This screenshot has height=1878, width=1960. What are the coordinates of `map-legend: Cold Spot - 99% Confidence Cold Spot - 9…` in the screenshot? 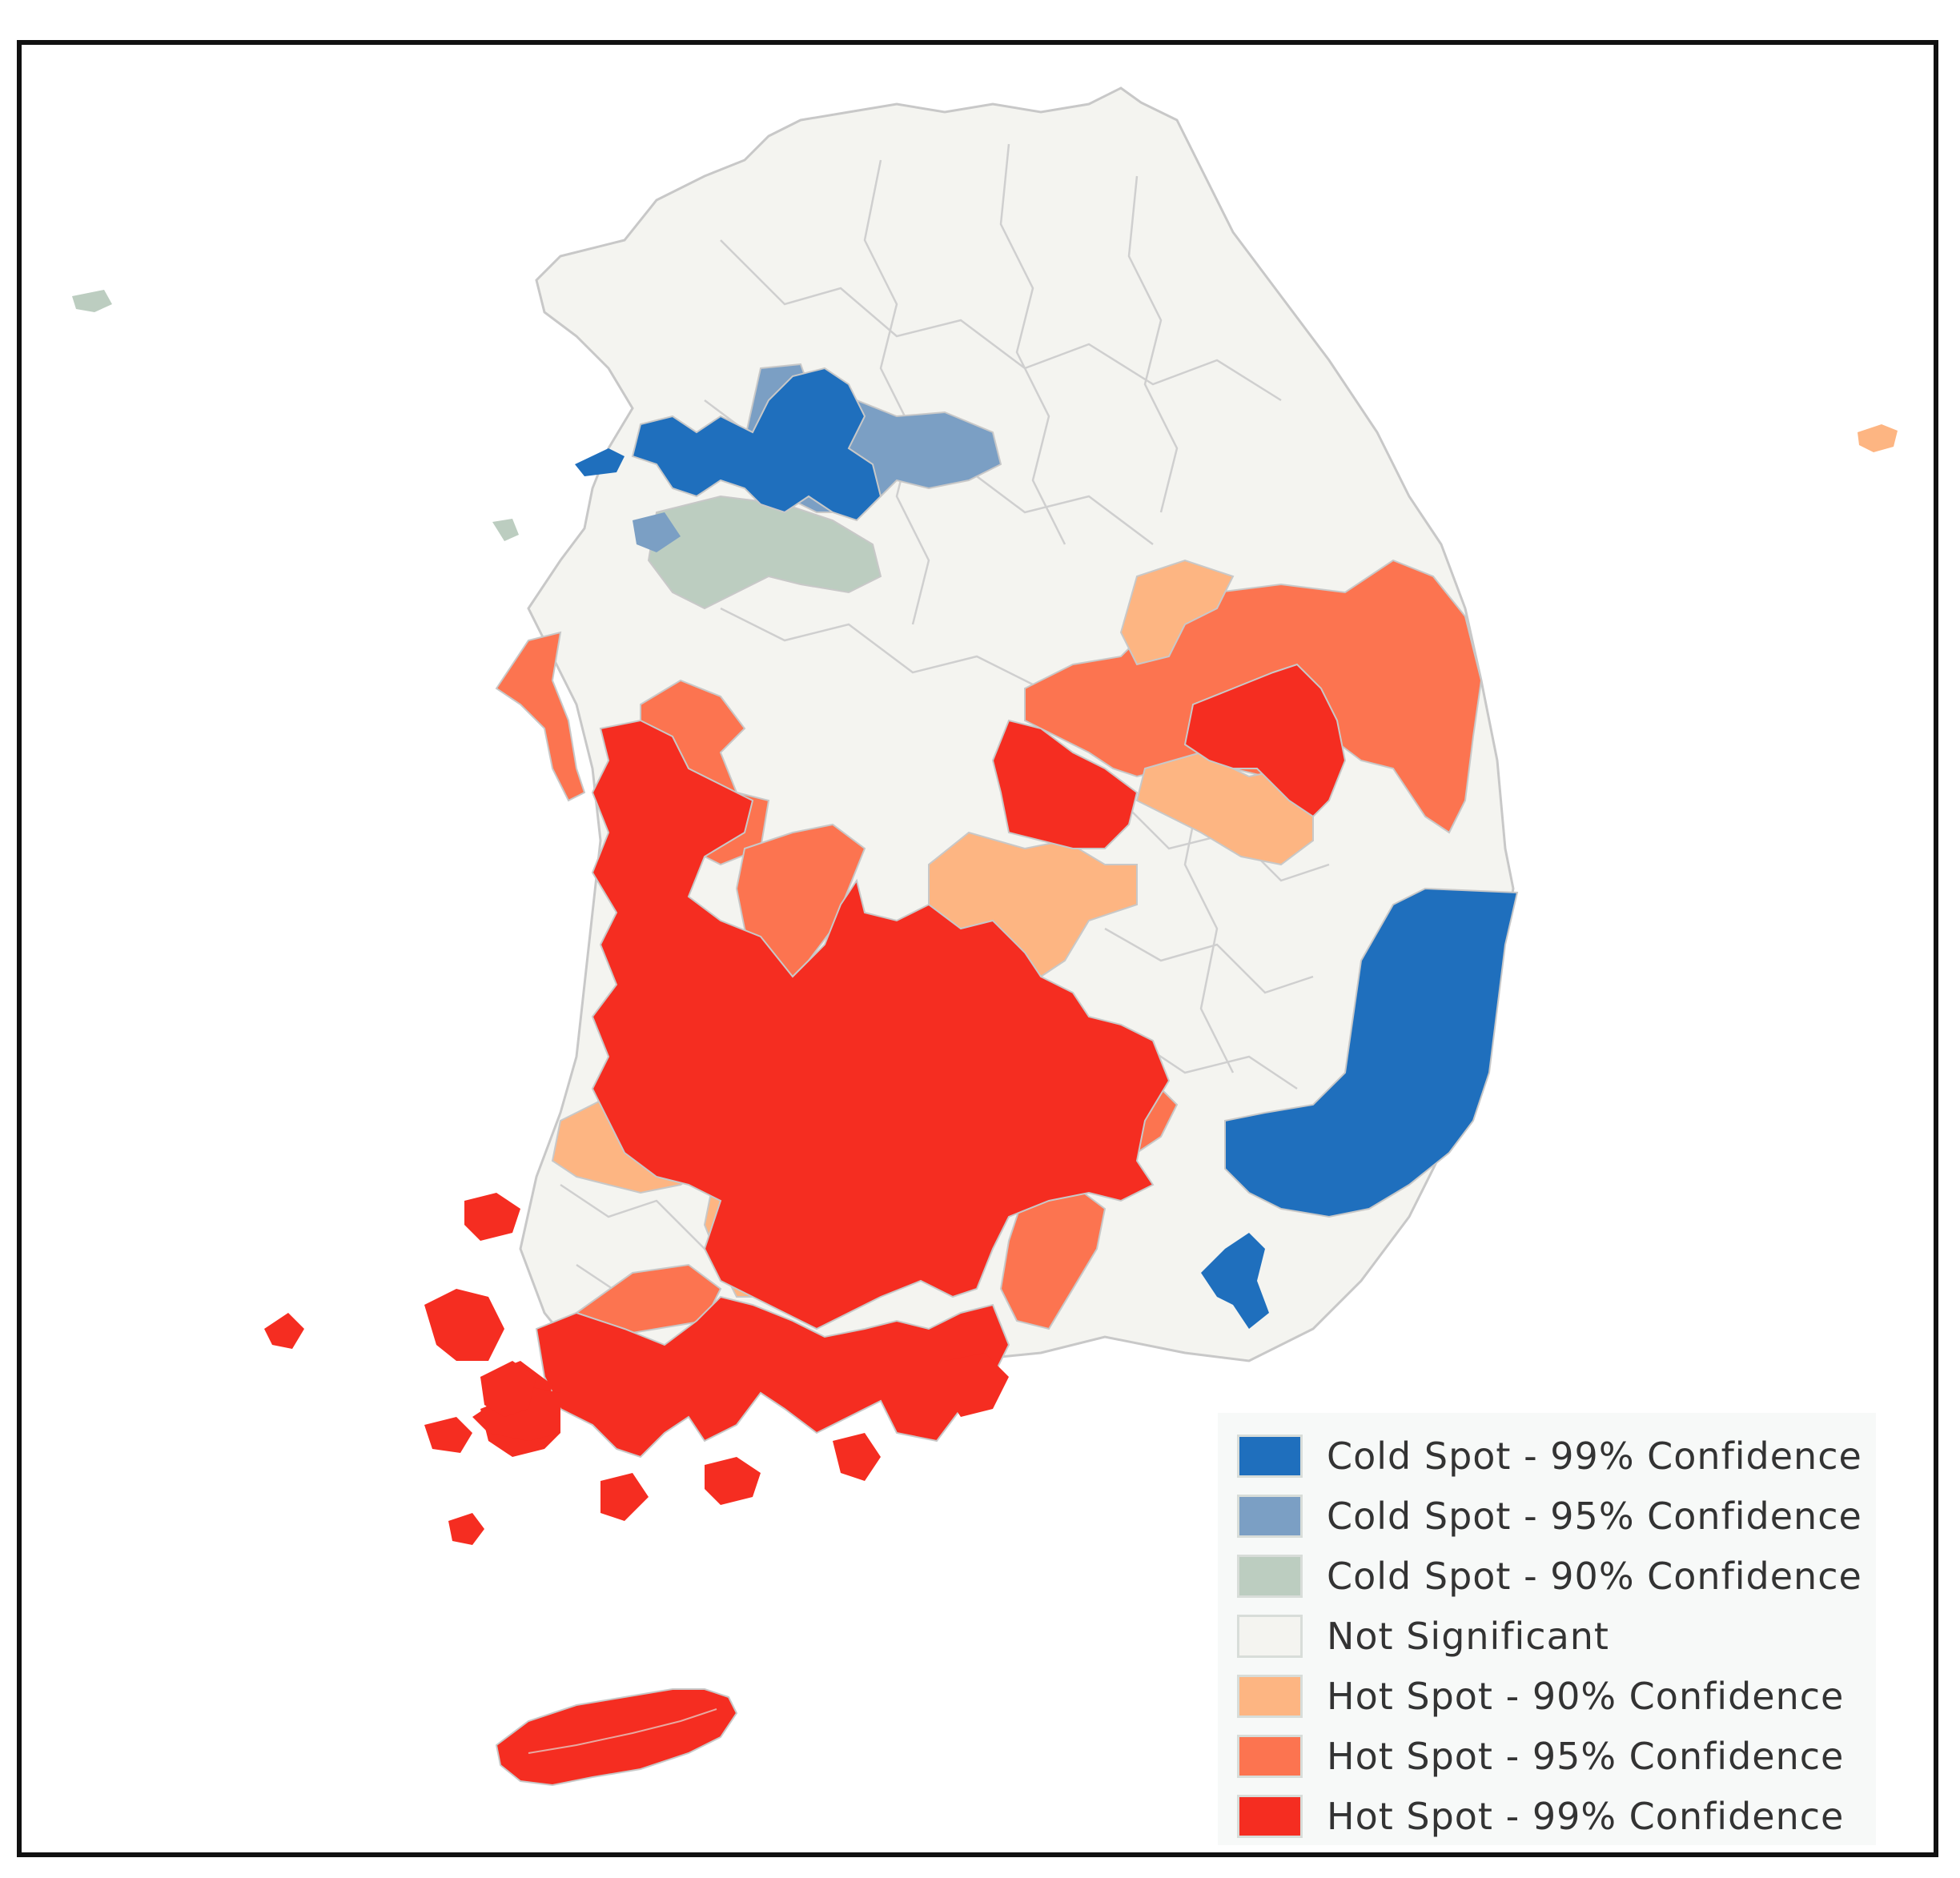 It's located at (1547, 1629).